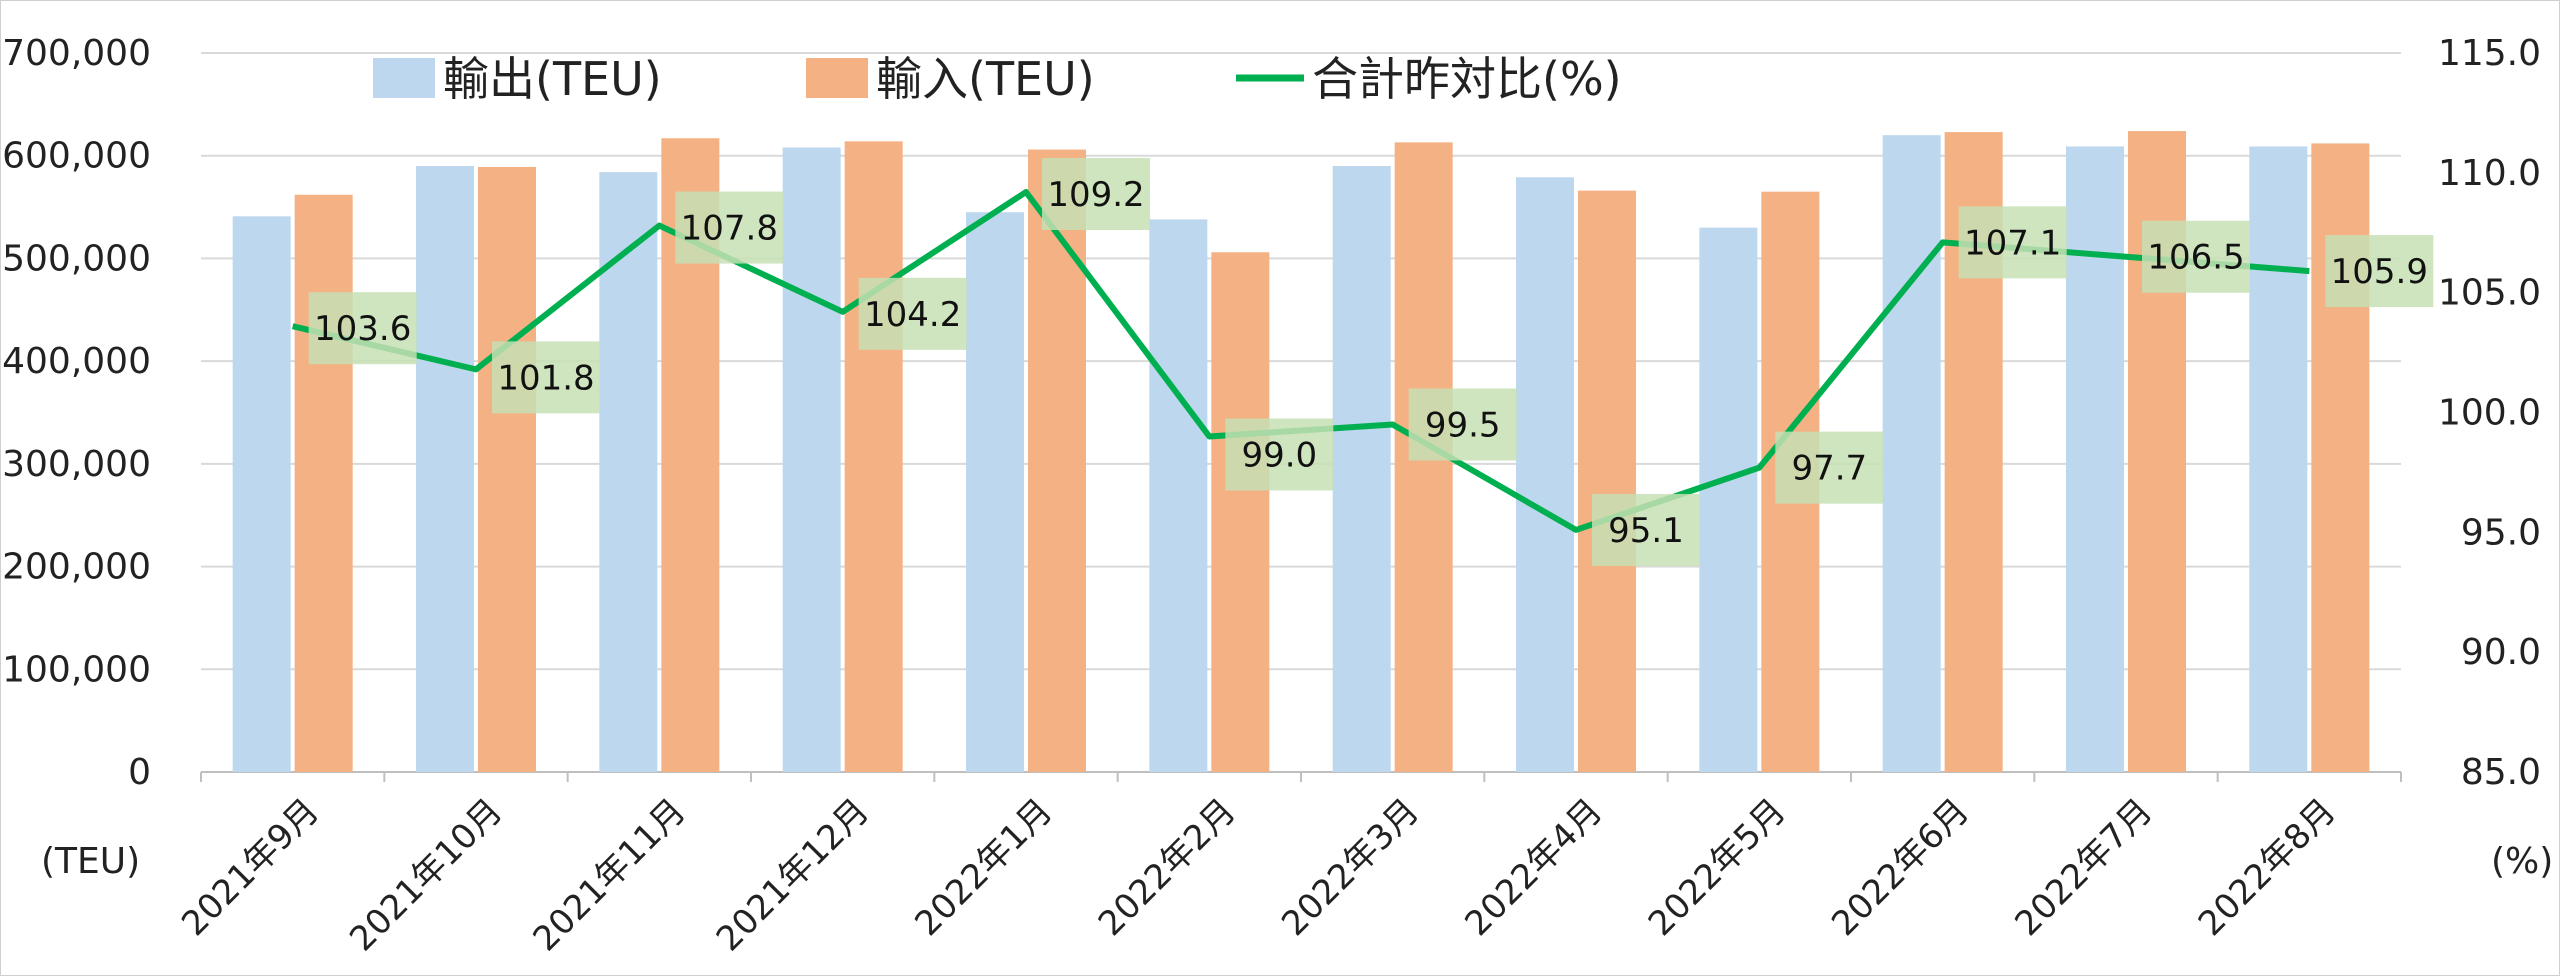  What do you see at coordinates (552, 79) in the screenshot?
I see `legend-label: 輸出(TEU)` at bounding box center [552, 79].